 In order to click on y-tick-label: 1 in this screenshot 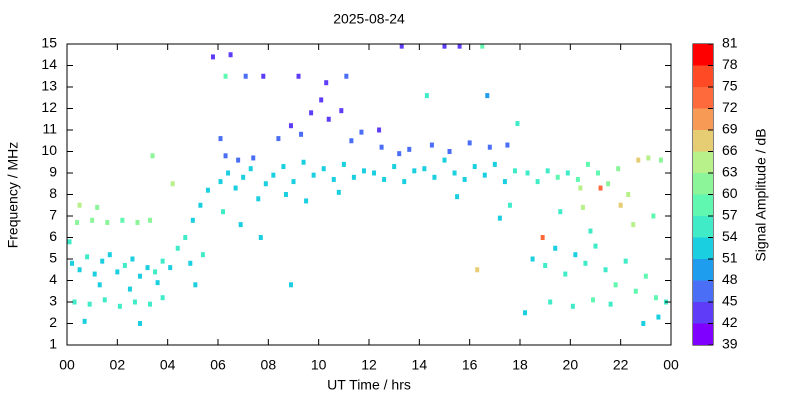, I will do `click(53, 344)`.